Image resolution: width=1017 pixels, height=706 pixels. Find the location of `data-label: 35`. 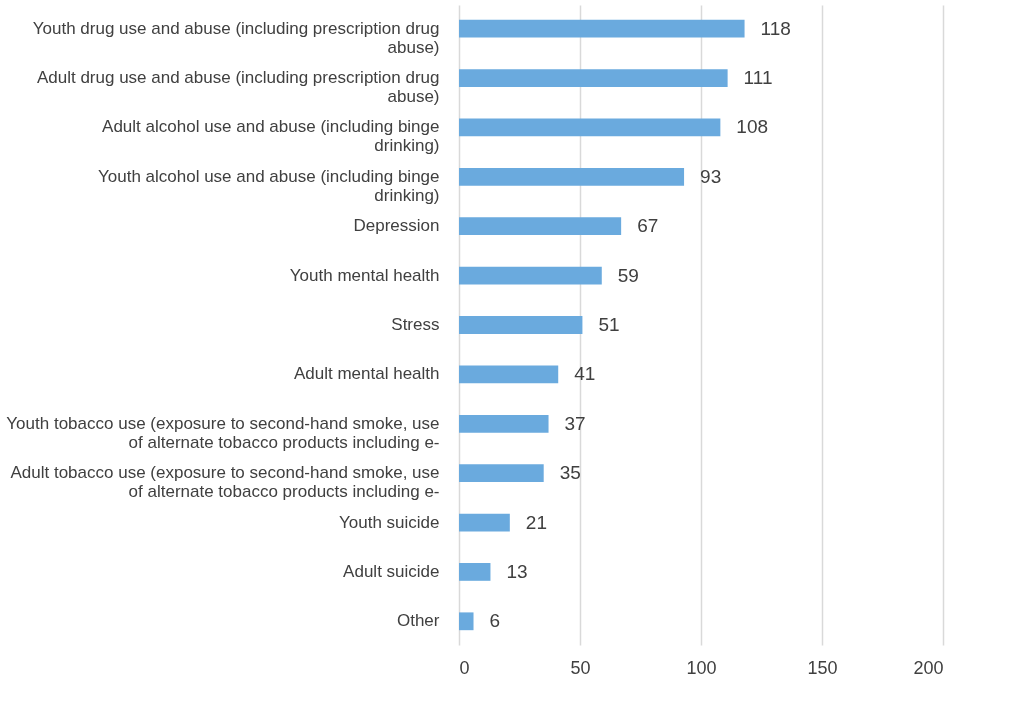

data-label: 35 is located at coordinates (570, 473).